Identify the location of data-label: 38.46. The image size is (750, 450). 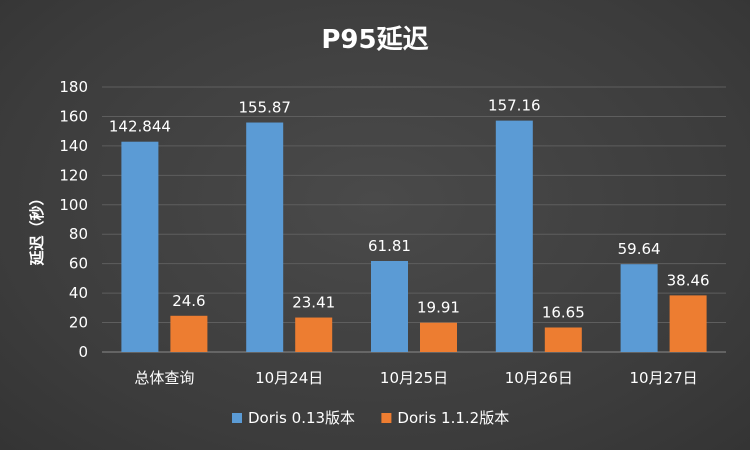
(688, 280).